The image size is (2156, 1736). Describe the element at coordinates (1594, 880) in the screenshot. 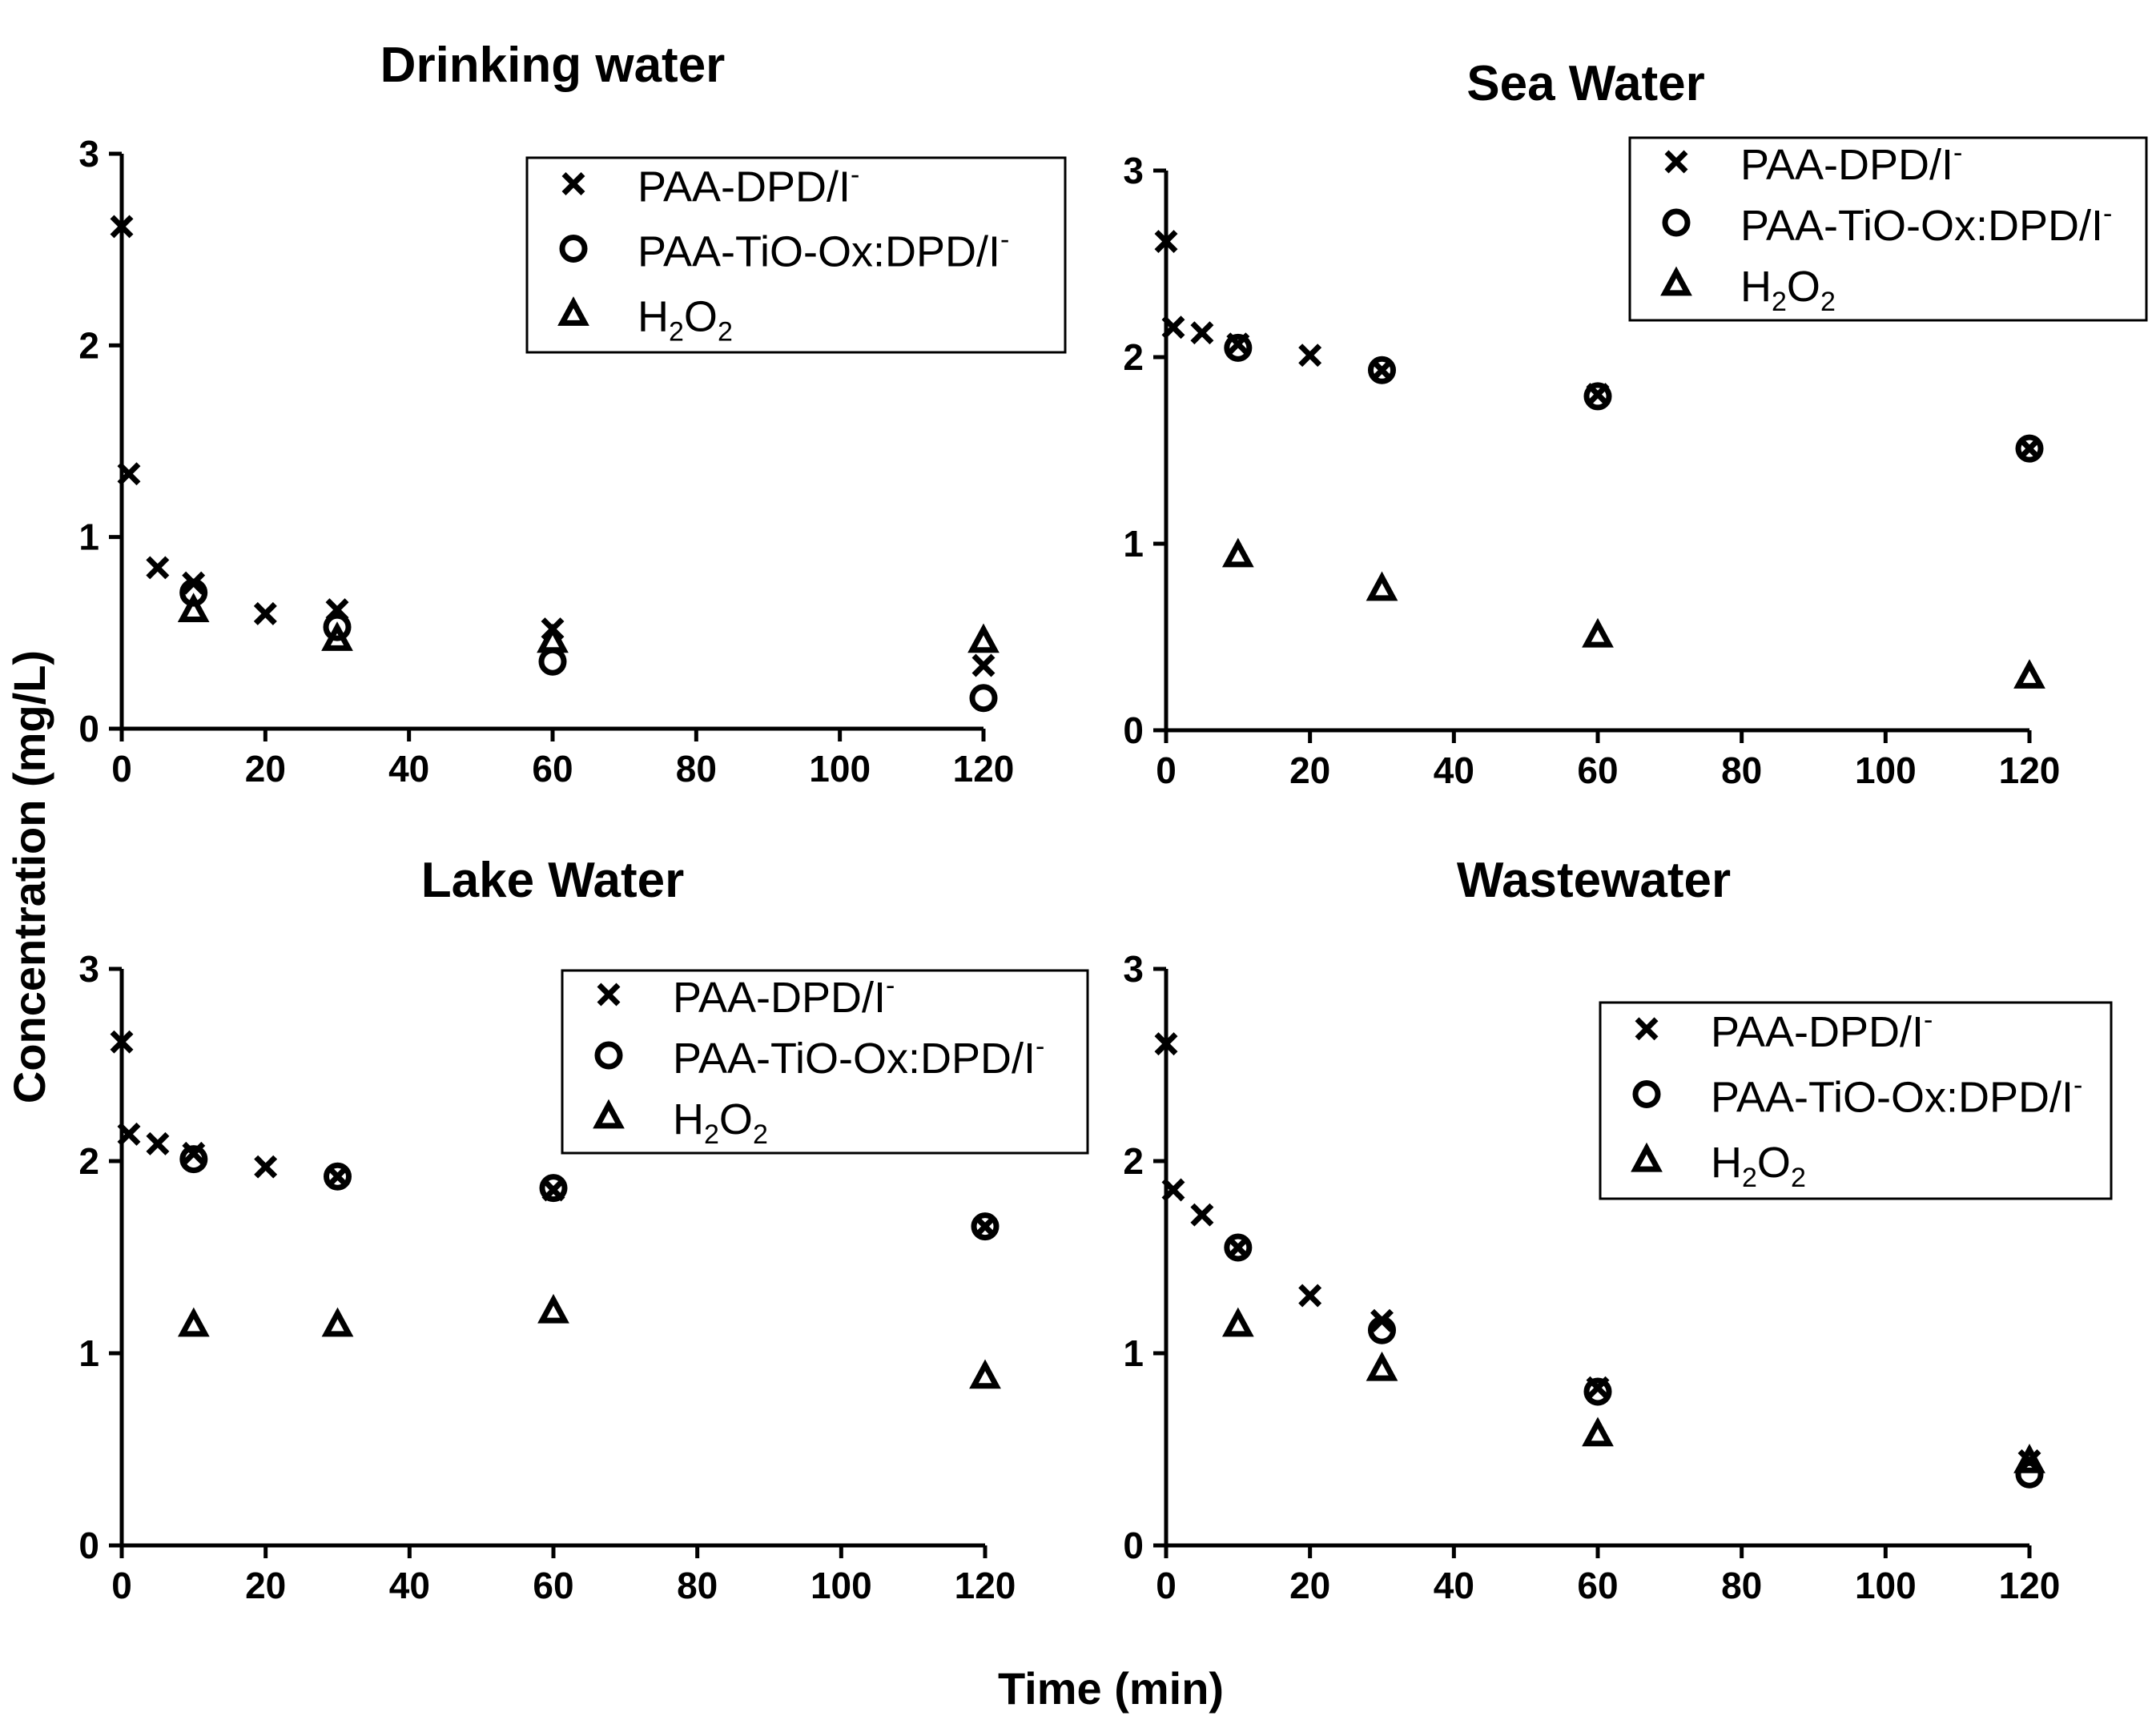

I see `panel-title: Wastewater` at that location.